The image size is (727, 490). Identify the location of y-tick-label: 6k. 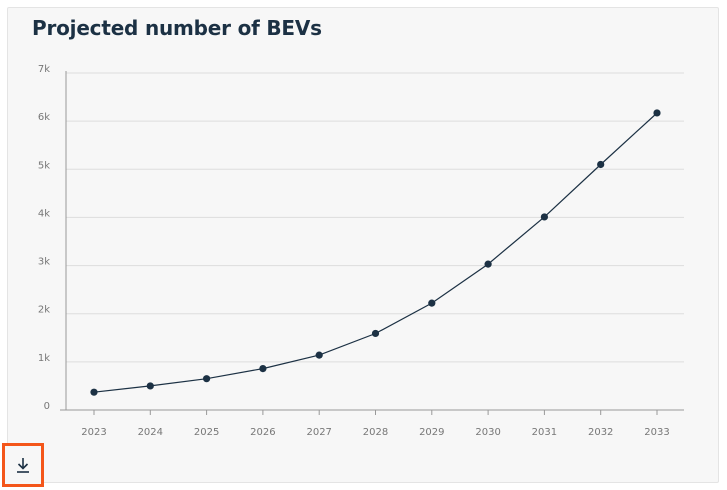
(44, 117).